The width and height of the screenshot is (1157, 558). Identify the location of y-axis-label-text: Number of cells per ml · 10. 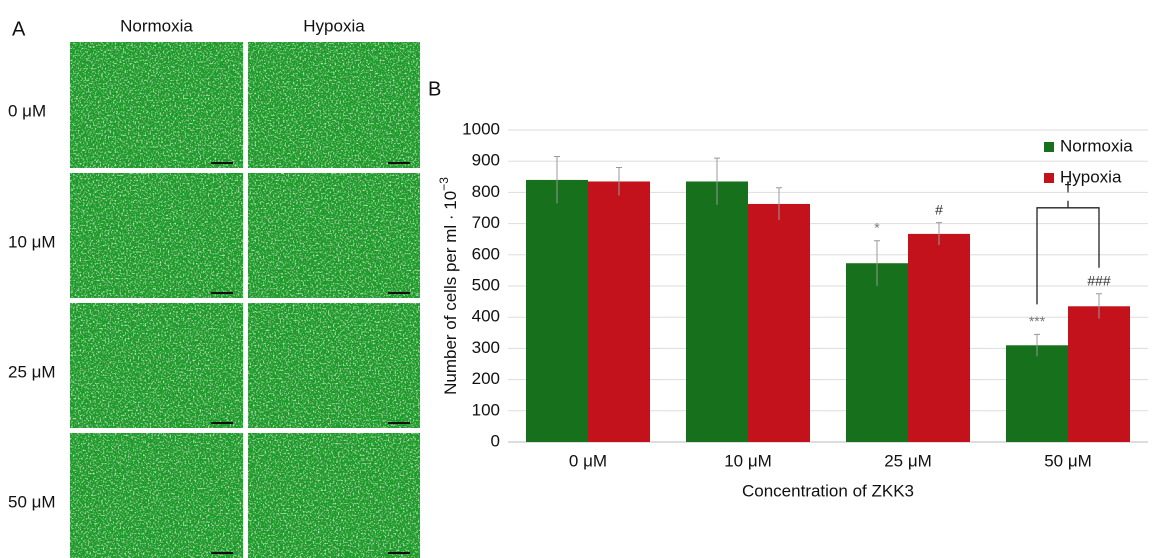
(450, 293).